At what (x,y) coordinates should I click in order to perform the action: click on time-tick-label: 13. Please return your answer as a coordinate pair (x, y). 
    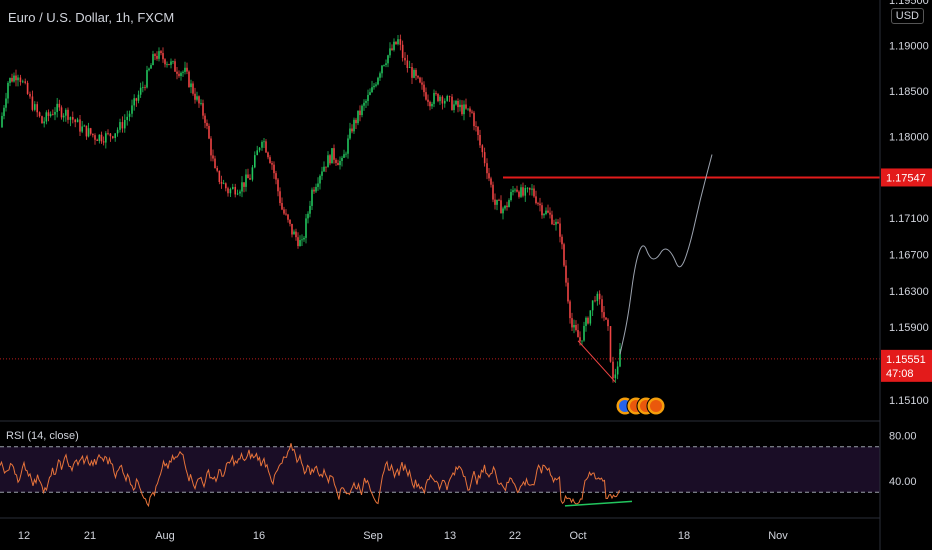
    Looking at the image, I should click on (450, 536).